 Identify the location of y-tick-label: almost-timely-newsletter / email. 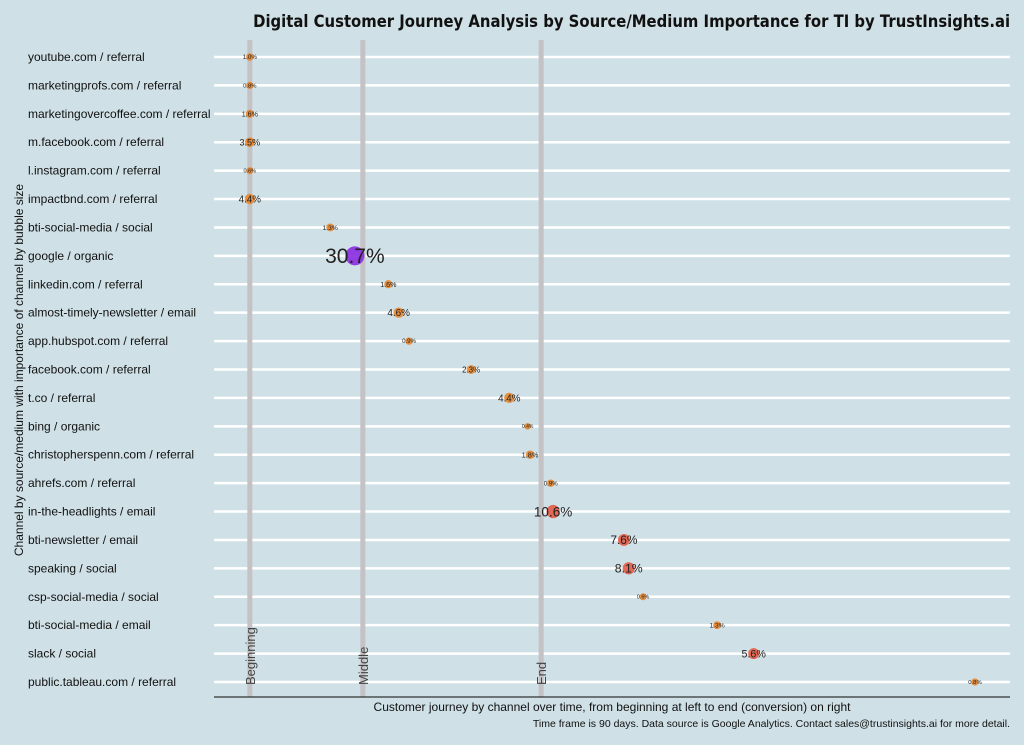
(112, 313).